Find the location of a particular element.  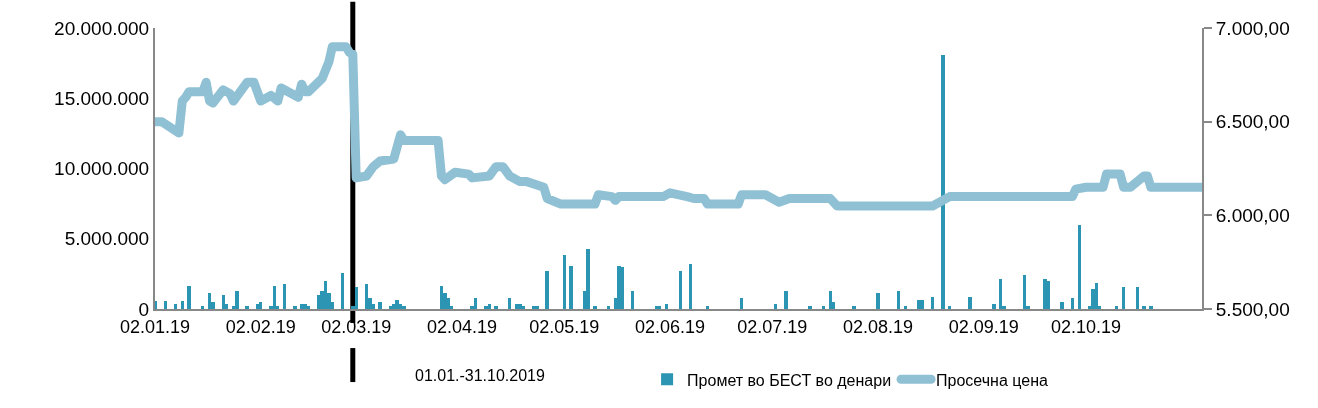

x-tick-label: 02.05.19 is located at coordinates (564, 326).